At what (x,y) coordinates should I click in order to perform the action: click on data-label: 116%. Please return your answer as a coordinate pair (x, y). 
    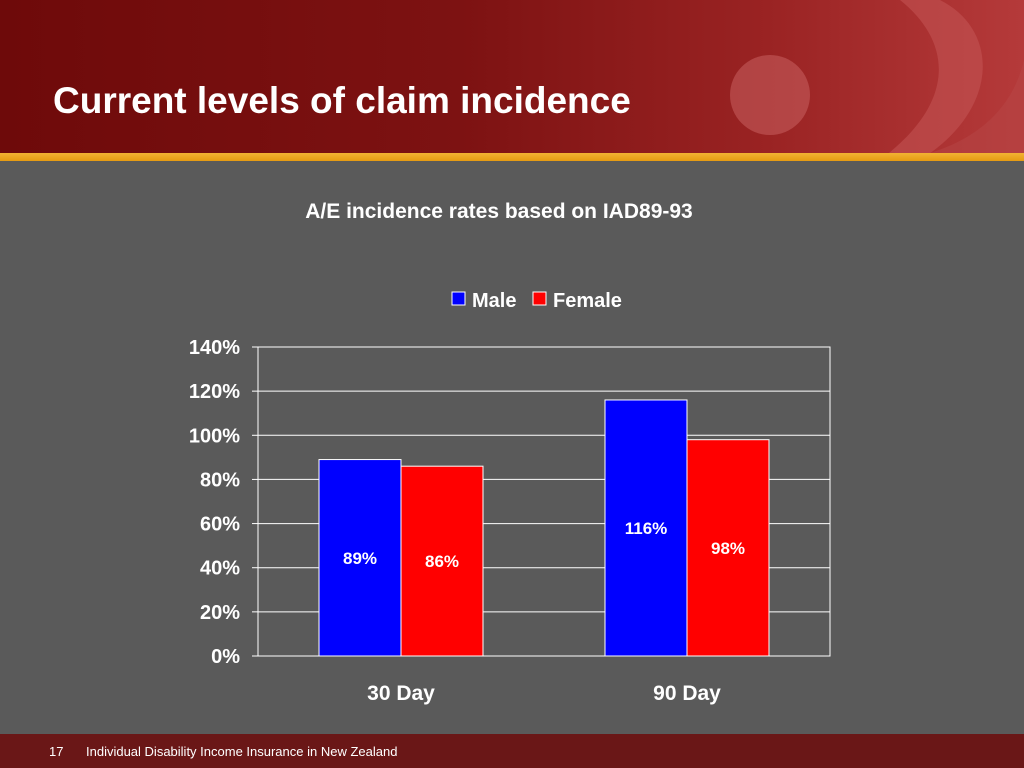
    Looking at the image, I should click on (646, 528).